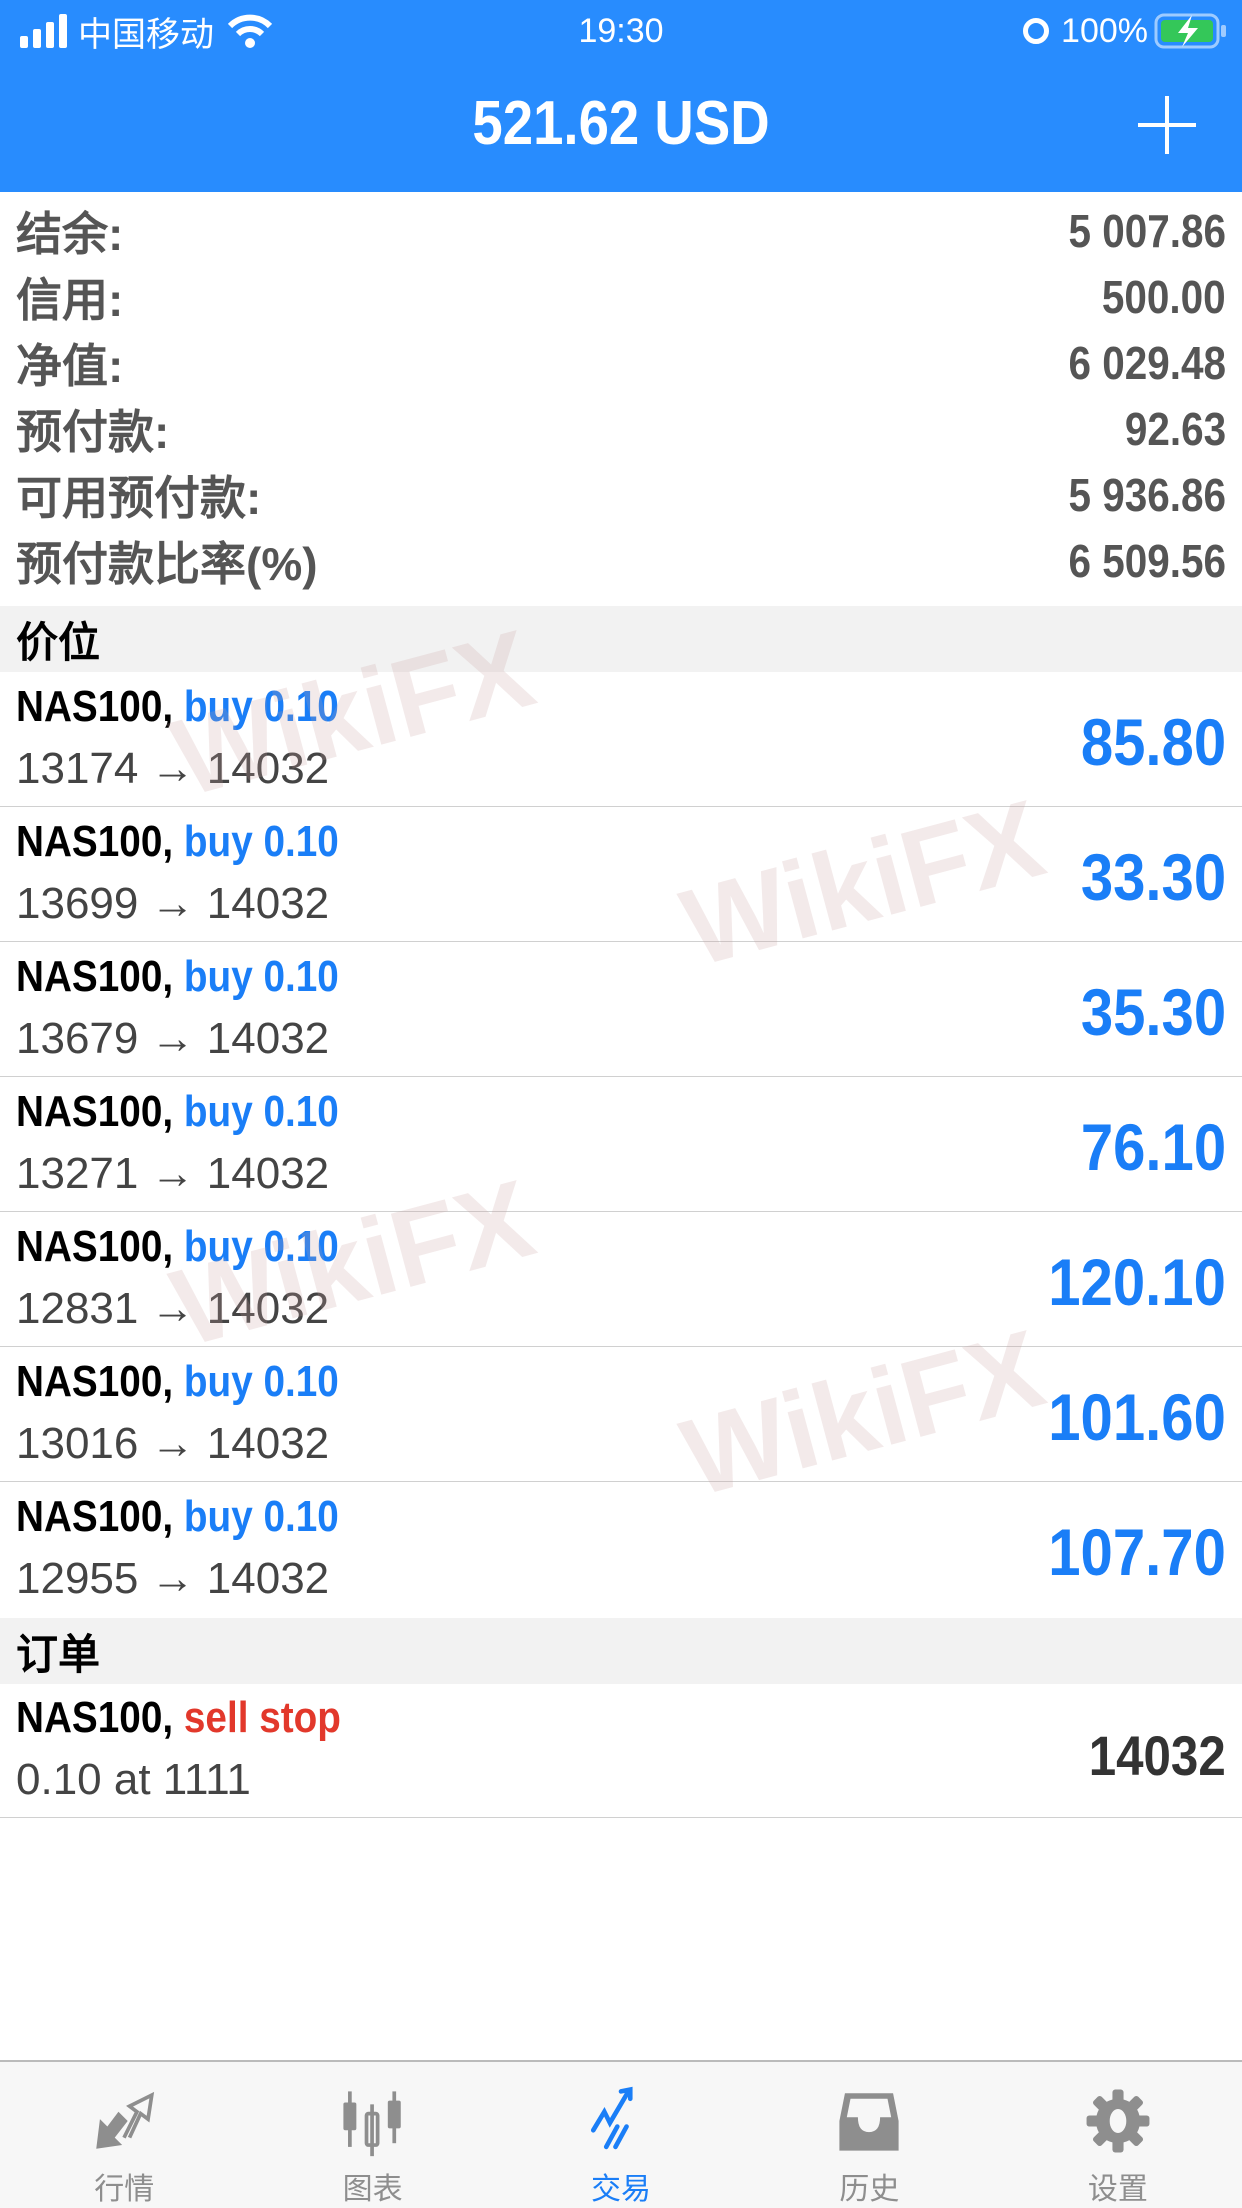  I want to click on tab-history: 历史, so click(869, 2135).